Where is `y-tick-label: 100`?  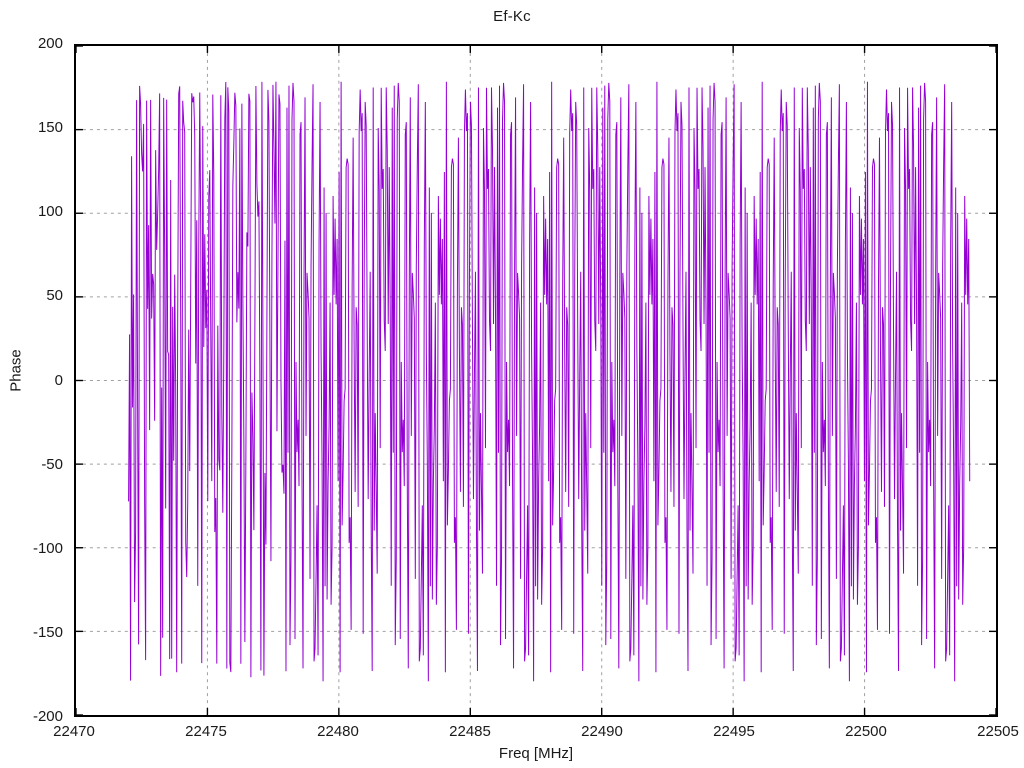 y-tick-label: 100 is located at coordinates (50, 212).